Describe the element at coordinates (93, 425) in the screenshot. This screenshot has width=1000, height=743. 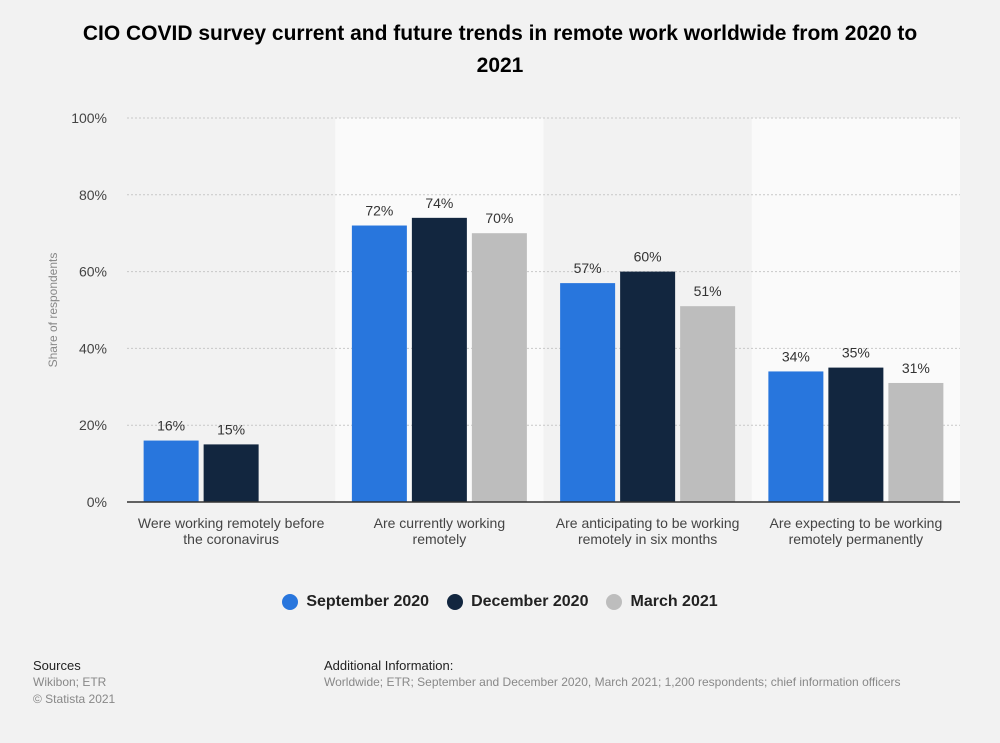
I see `y-tick-label: 20%` at that location.